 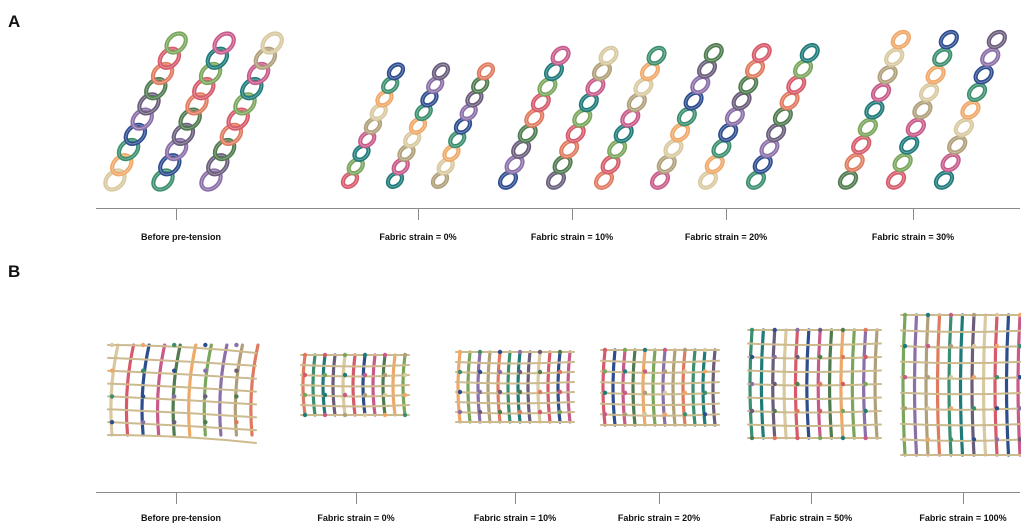 What do you see at coordinates (515, 498) in the screenshot?
I see `panel-b-tick` at bounding box center [515, 498].